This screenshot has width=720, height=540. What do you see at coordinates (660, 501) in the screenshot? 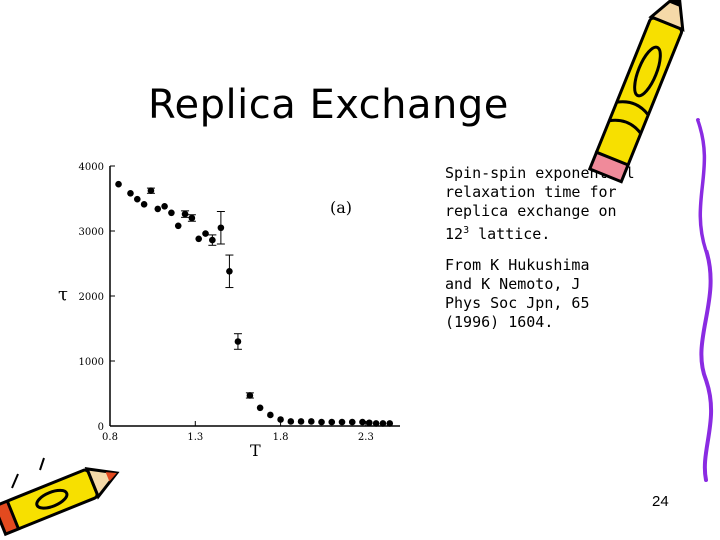
I see `slide-number: 24` at bounding box center [660, 501].